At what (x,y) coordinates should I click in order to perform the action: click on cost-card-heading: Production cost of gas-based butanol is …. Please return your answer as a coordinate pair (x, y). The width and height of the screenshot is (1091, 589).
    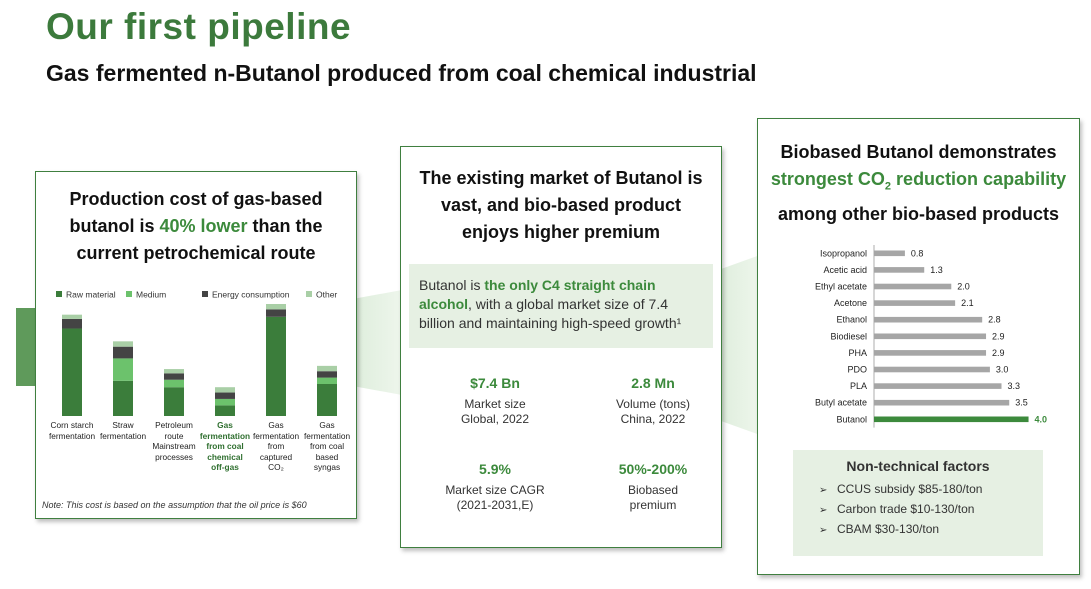
    Looking at the image, I should click on (196, 226).